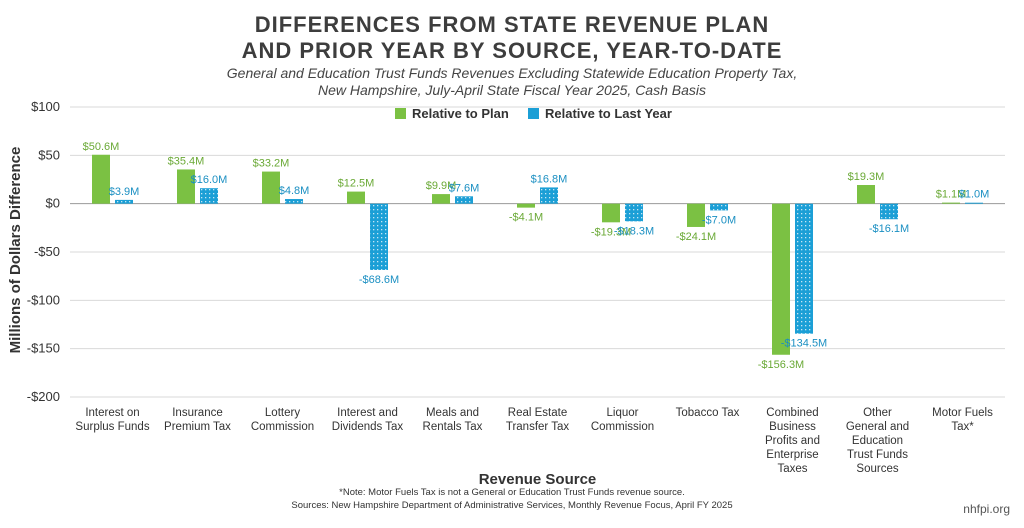 The height and width of the screenshot is (528, 1024). I want to click on legend-label-last-year: Relative to Last Year, so click(608, 113).